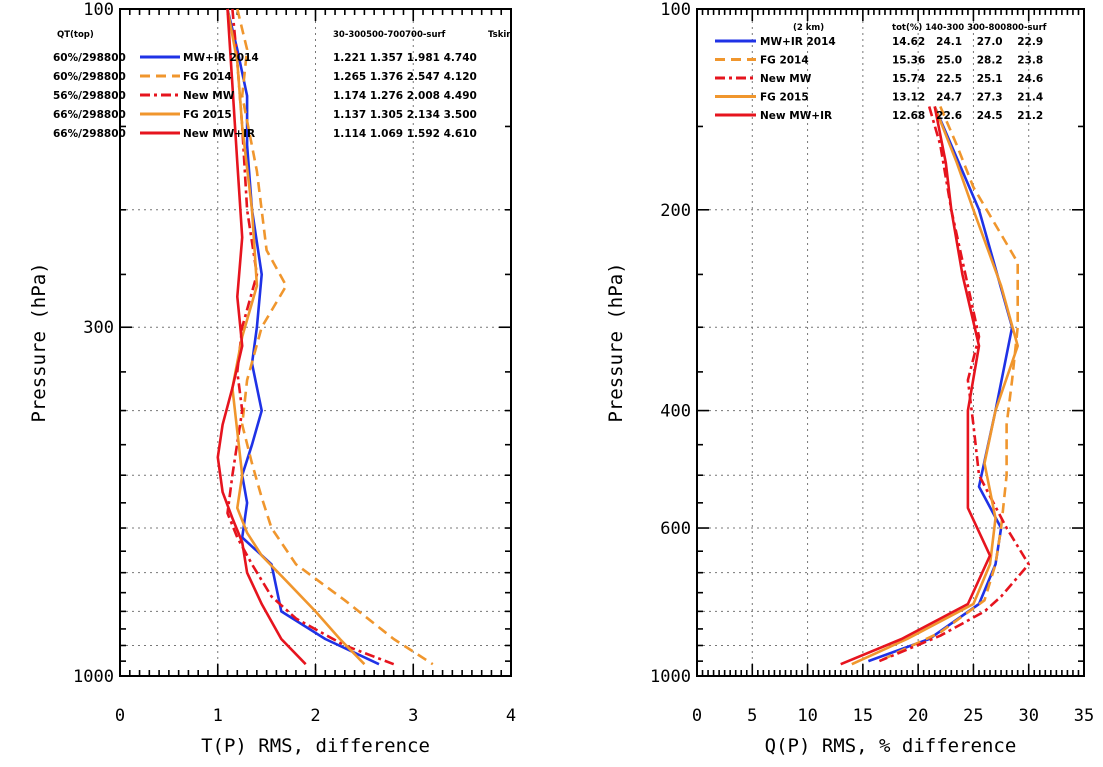 This screenshot has width=1103, height=767. Describe the element at coordinates (675, 412) in the screenshot. I see `y-tick-label: 400` at that location.